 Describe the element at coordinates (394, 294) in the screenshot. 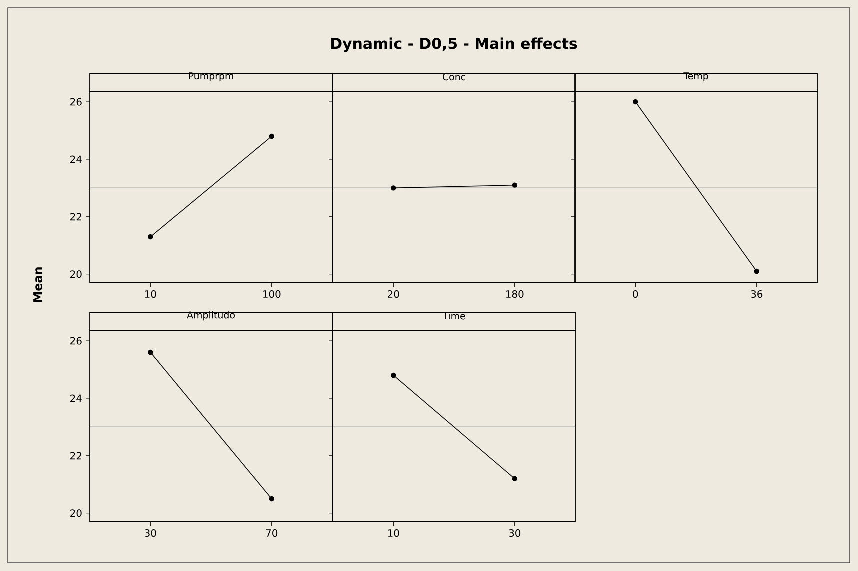

I see `x-tick-label: 20` at that location.